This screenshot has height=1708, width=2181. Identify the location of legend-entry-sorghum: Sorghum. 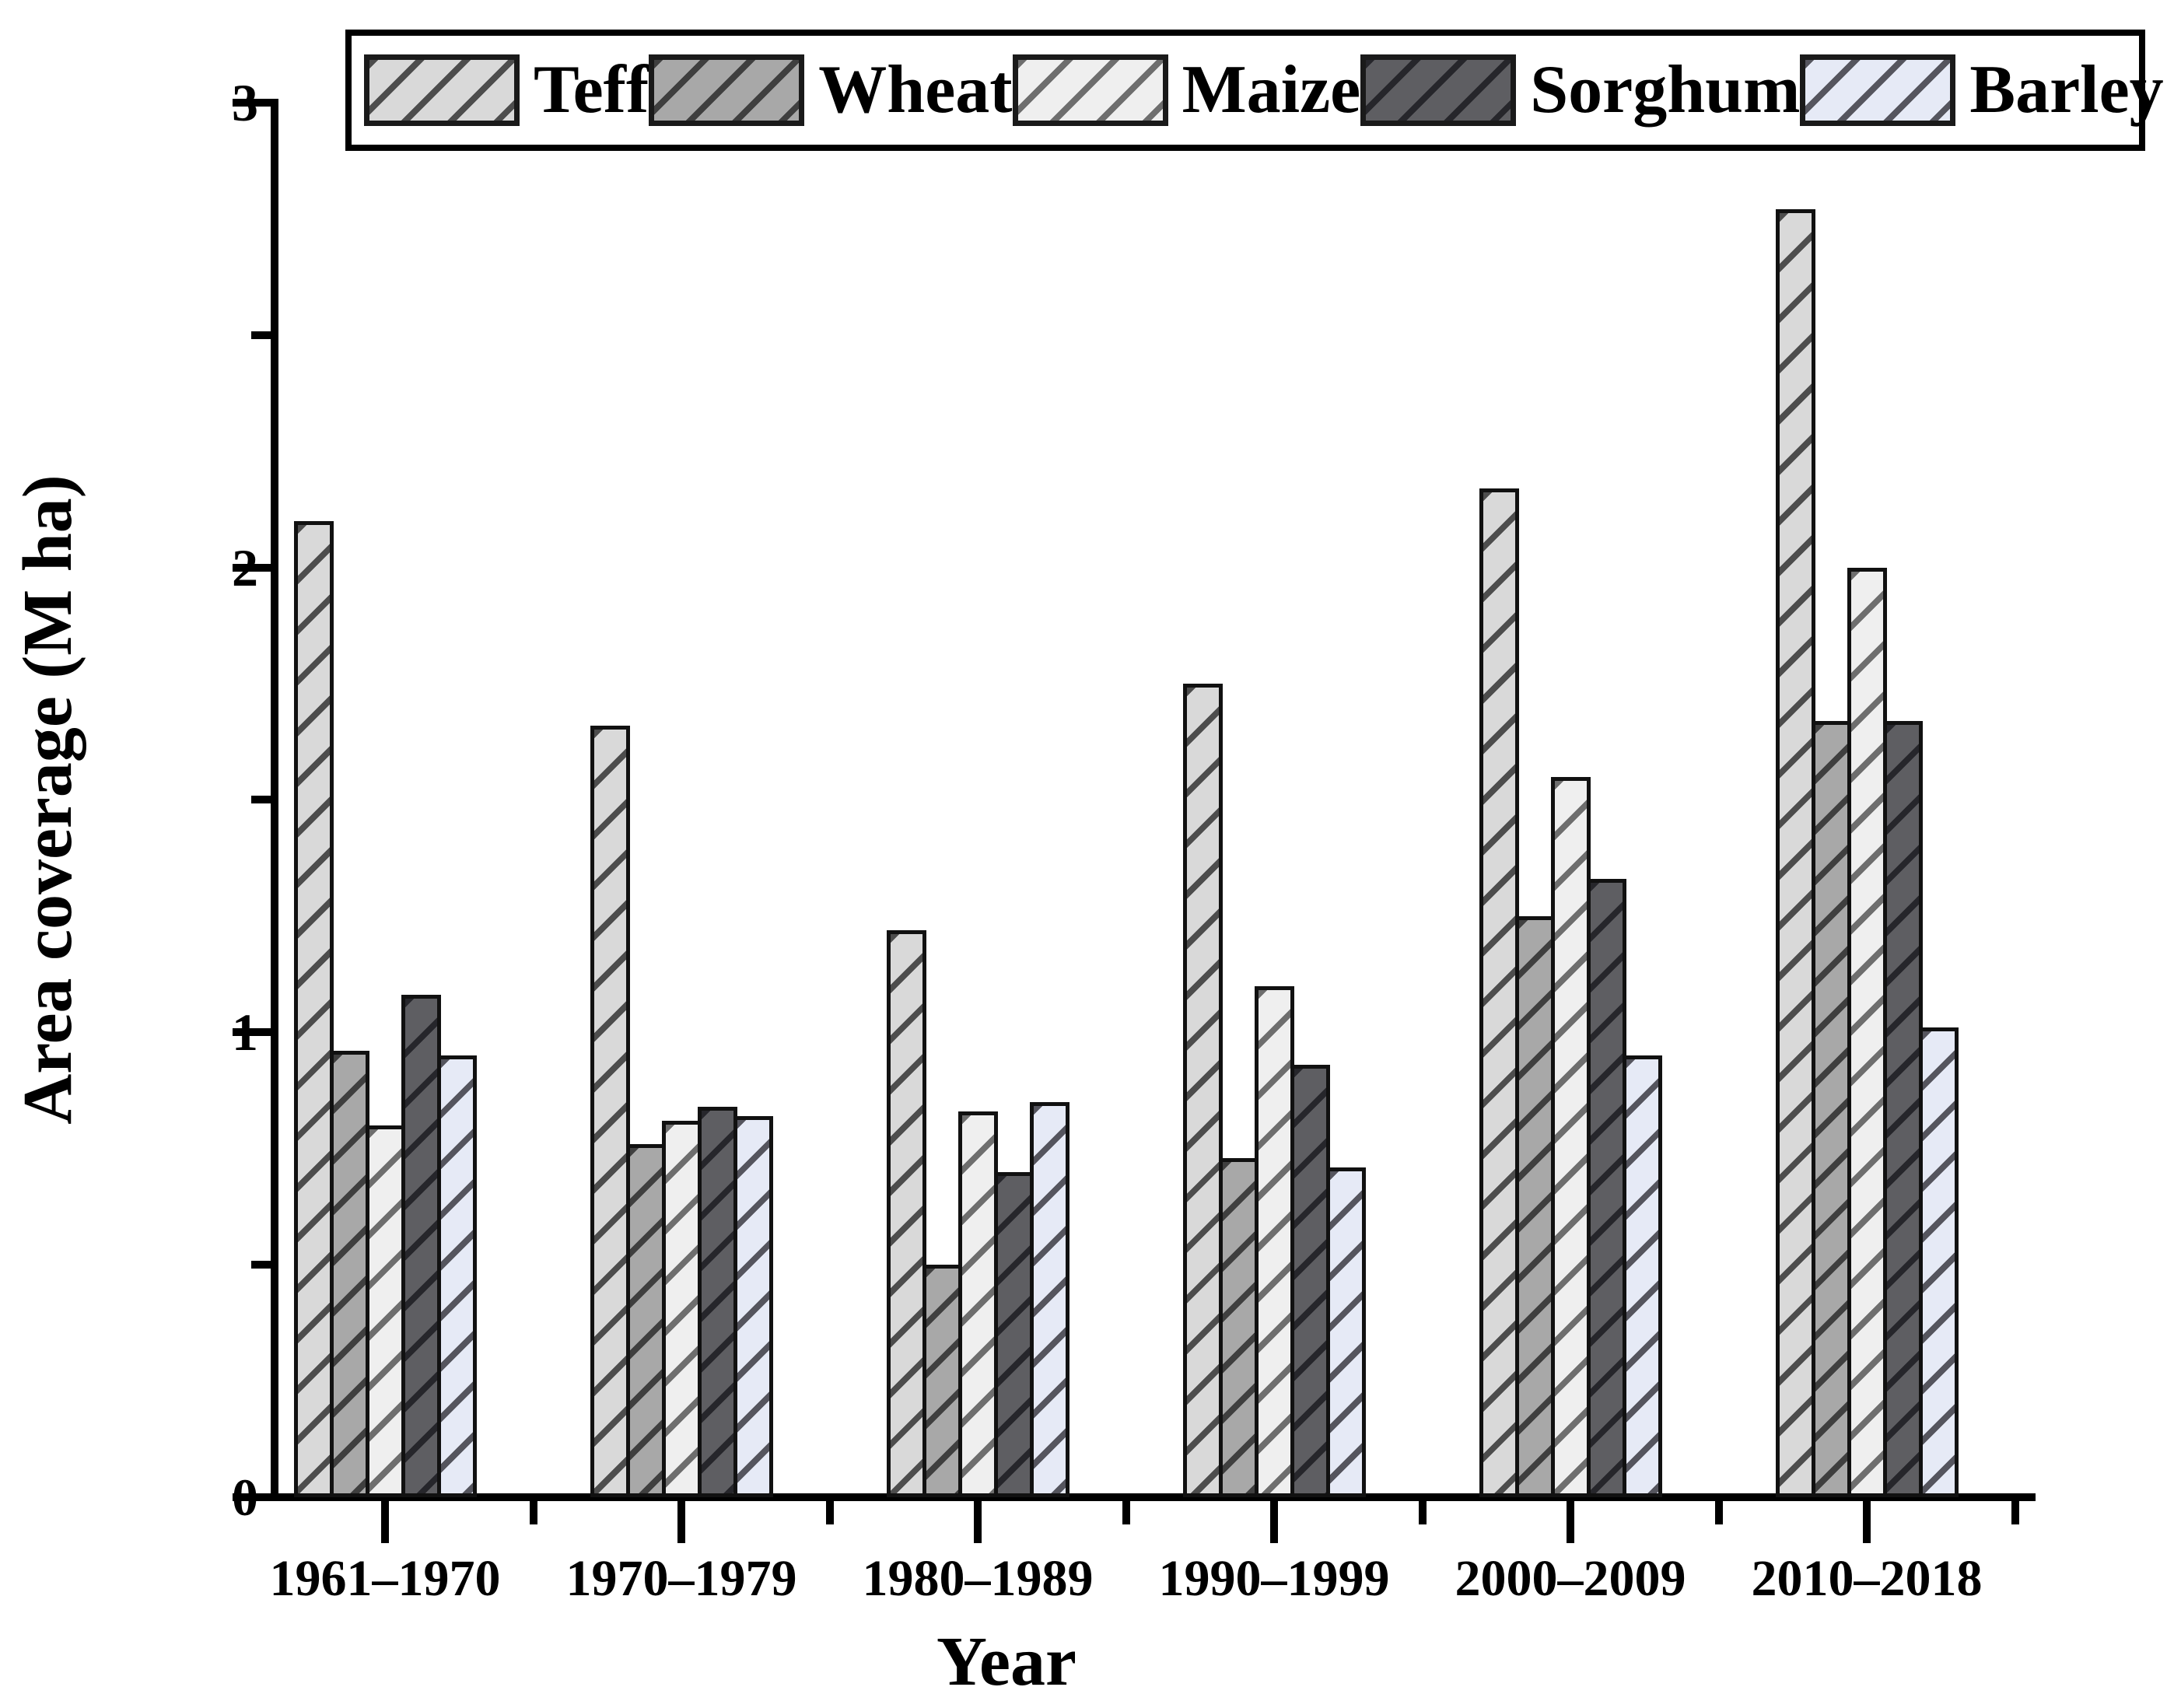
(1580, 90).